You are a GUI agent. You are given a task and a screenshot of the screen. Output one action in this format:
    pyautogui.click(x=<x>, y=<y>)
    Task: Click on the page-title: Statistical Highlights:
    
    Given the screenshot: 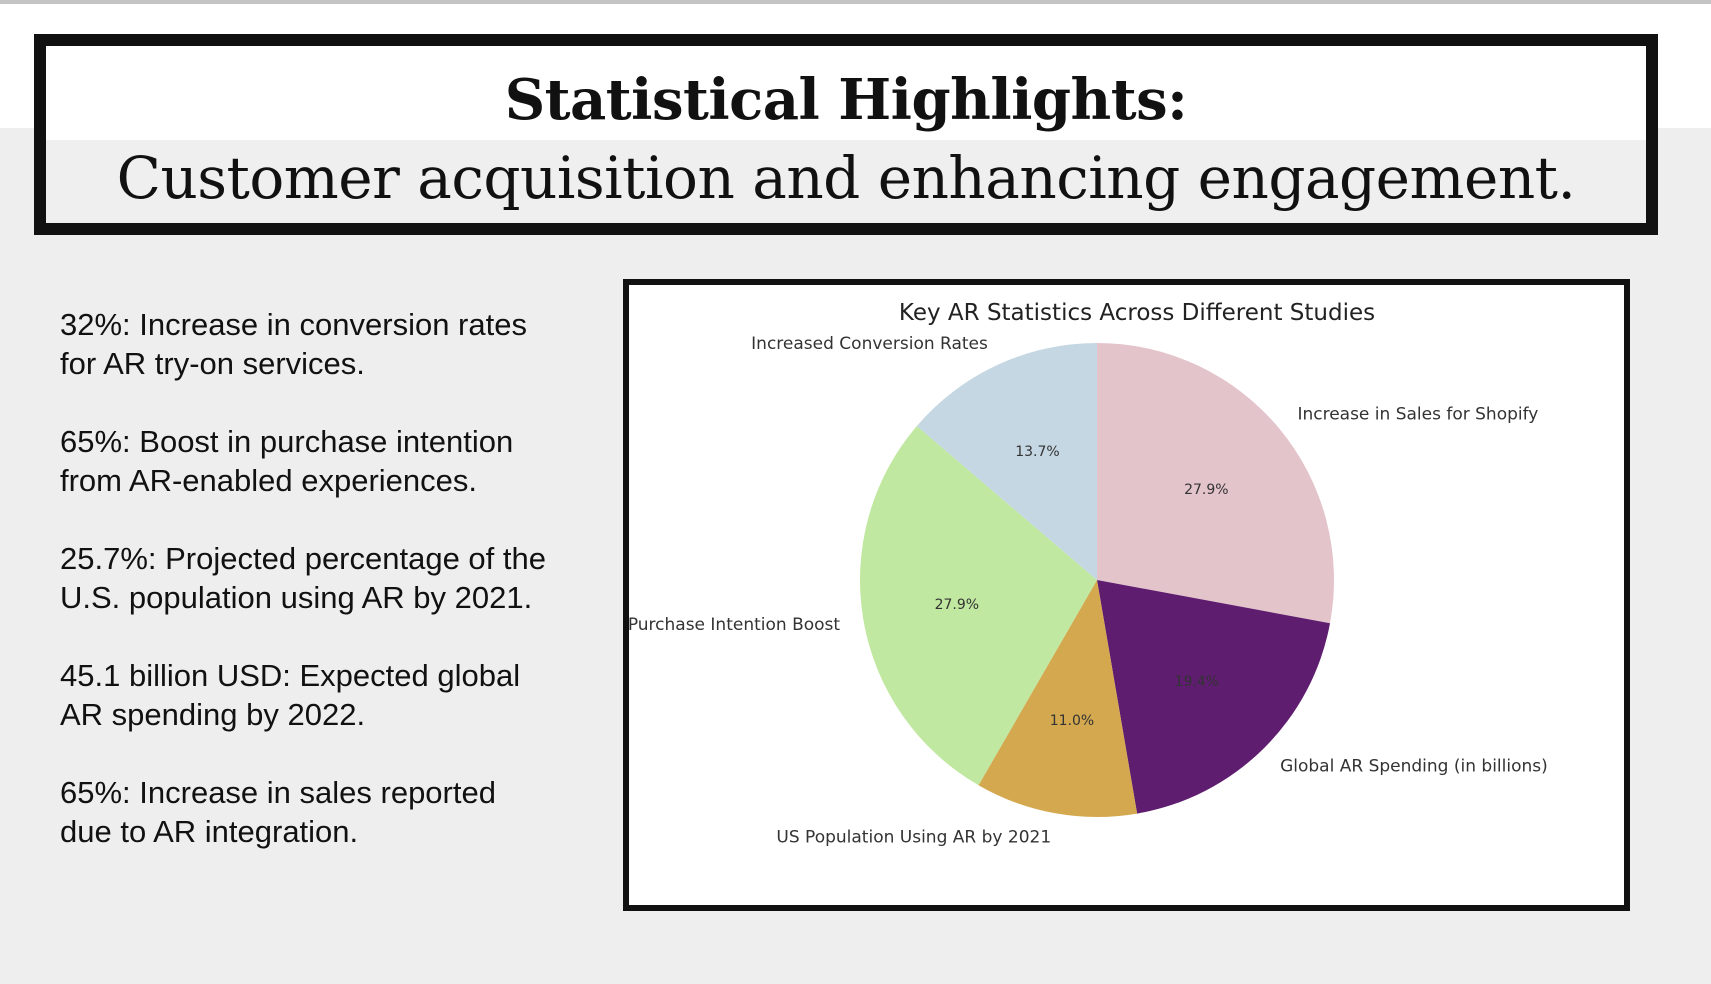 What is the action you would take?
    pyautogui.click(x=846, y=100)
    